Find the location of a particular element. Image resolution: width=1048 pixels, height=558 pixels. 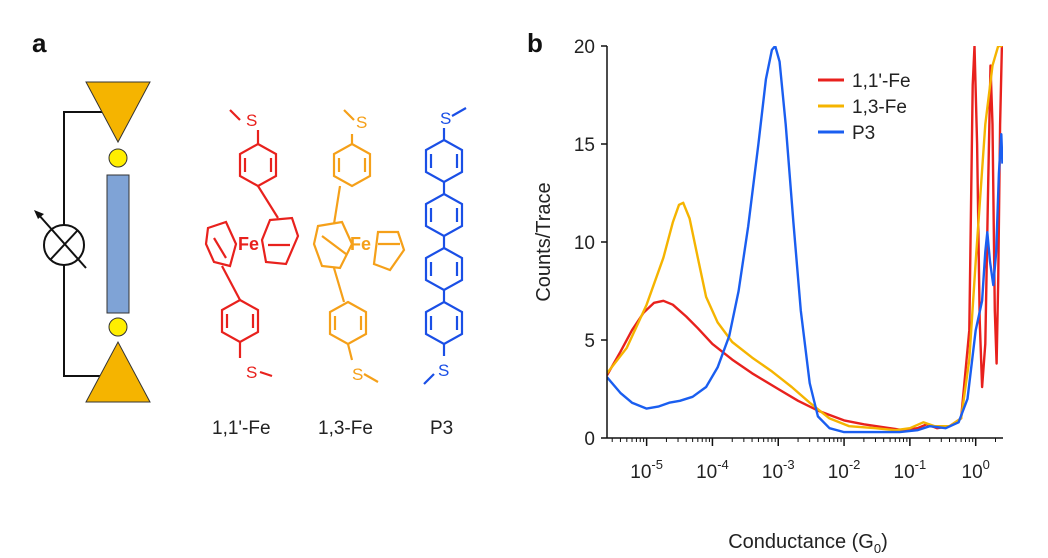

x-tick-label-exponent: -3 is located at coordinates (789, 464).